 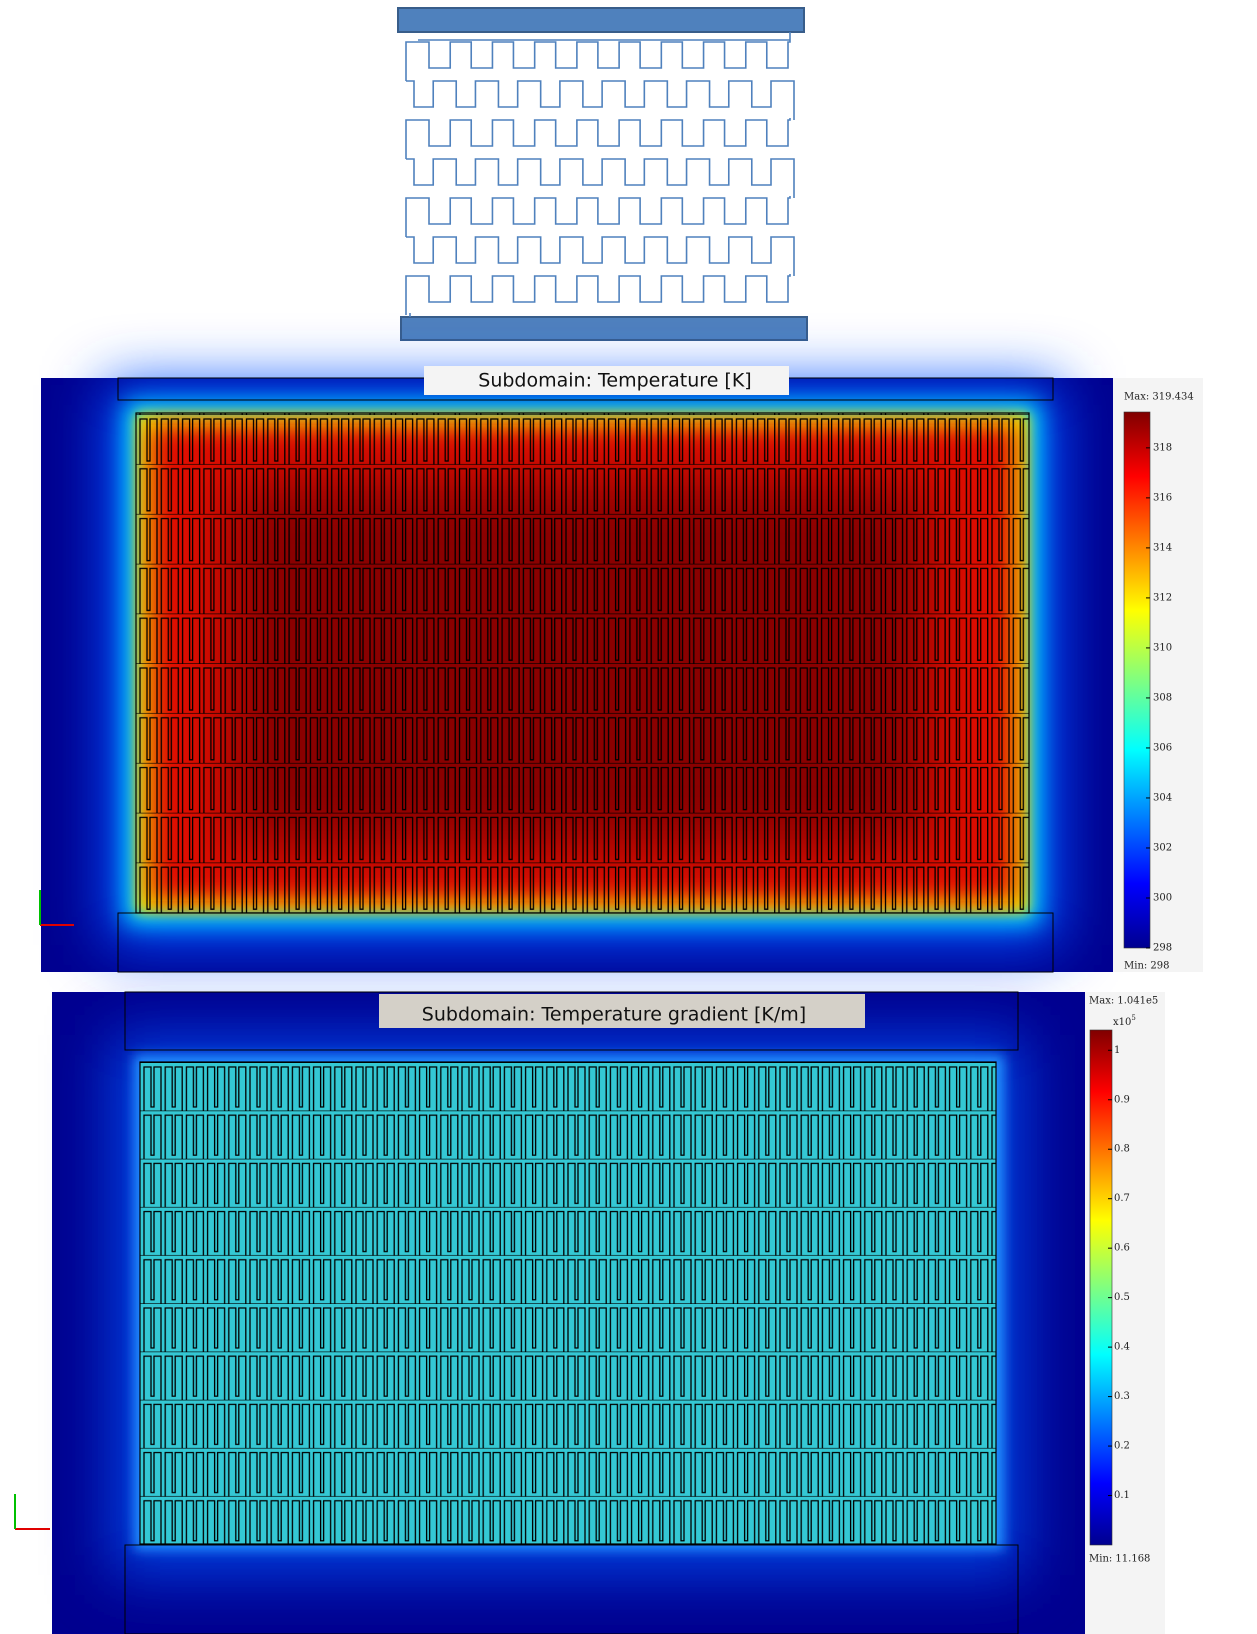 What do you see at coordinates (1122, 1248) in the screenshot?
I see `colorbar-tick-label: 0.6` at bounding box center [1122, 1248].